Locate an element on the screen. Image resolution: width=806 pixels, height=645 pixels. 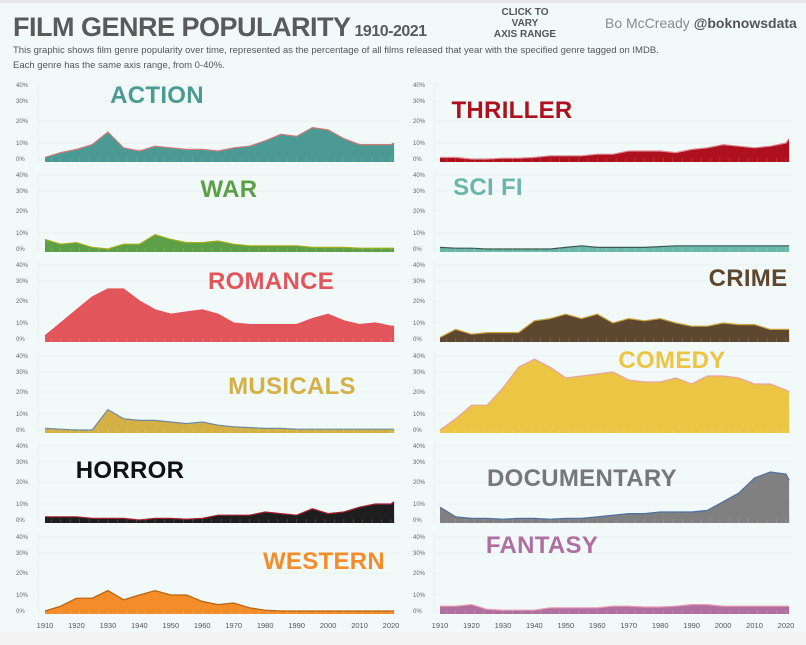
area-comedy is located at coordinates (615, 396).